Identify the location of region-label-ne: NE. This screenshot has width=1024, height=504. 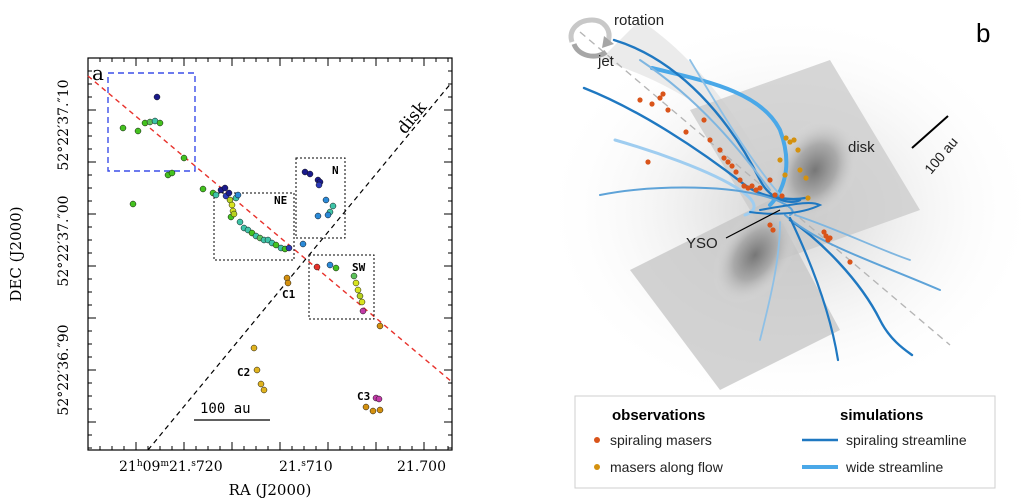
(280, 200).